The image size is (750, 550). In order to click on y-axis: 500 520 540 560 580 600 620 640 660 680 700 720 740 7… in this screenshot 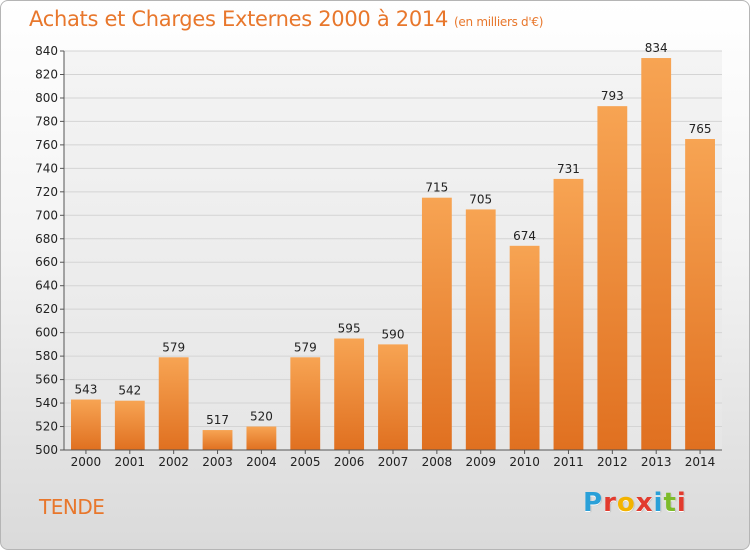, I will do `click(50, 250)`.